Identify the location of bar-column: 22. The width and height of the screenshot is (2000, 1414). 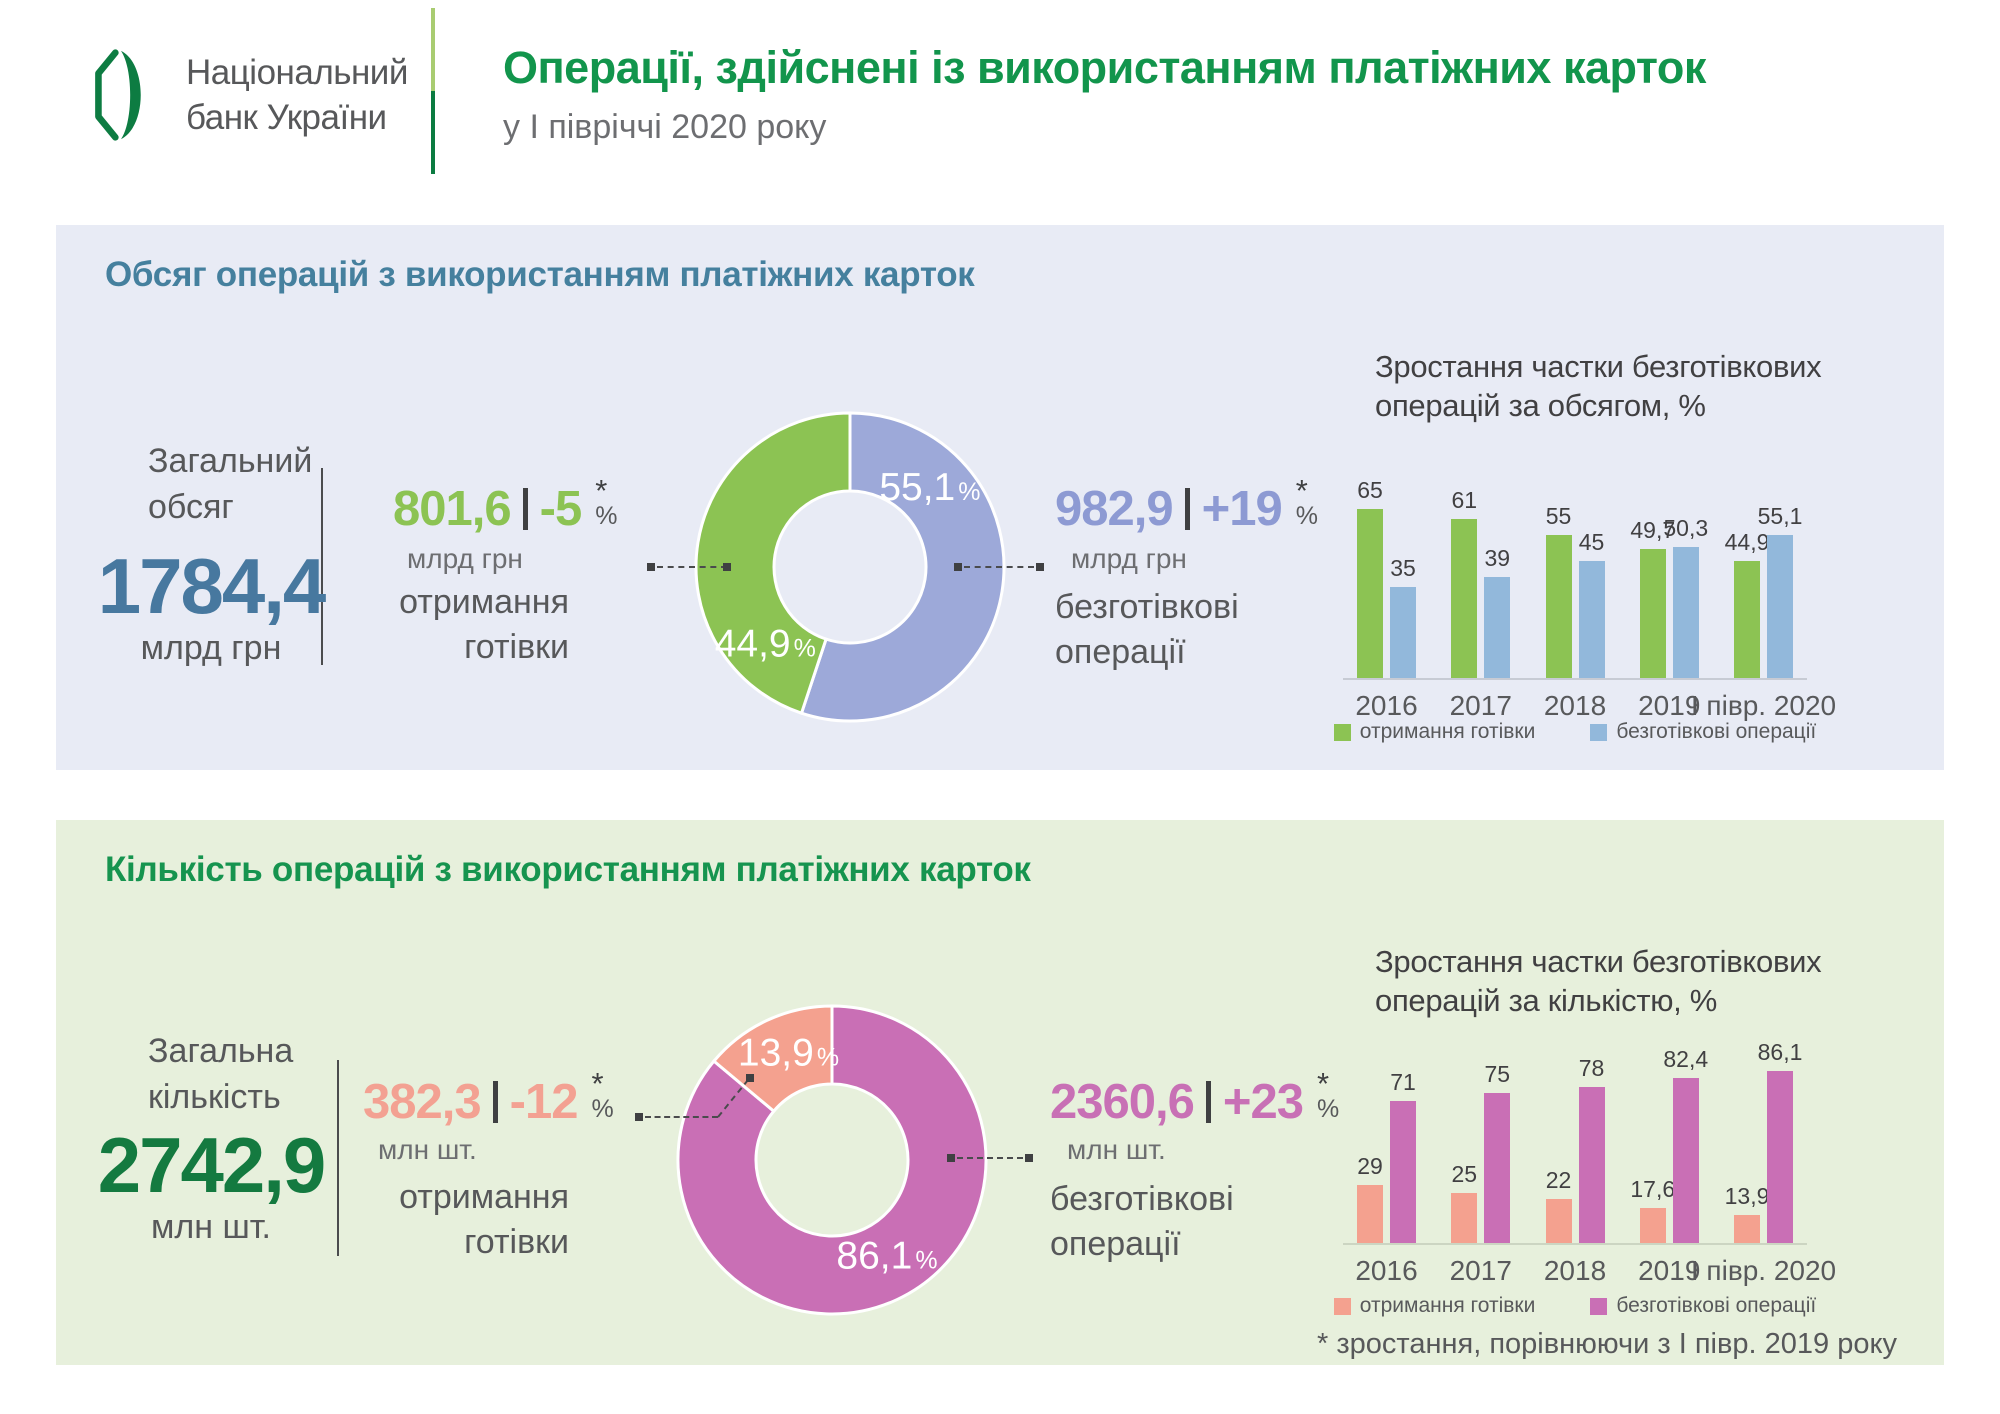
(1558, 1205).